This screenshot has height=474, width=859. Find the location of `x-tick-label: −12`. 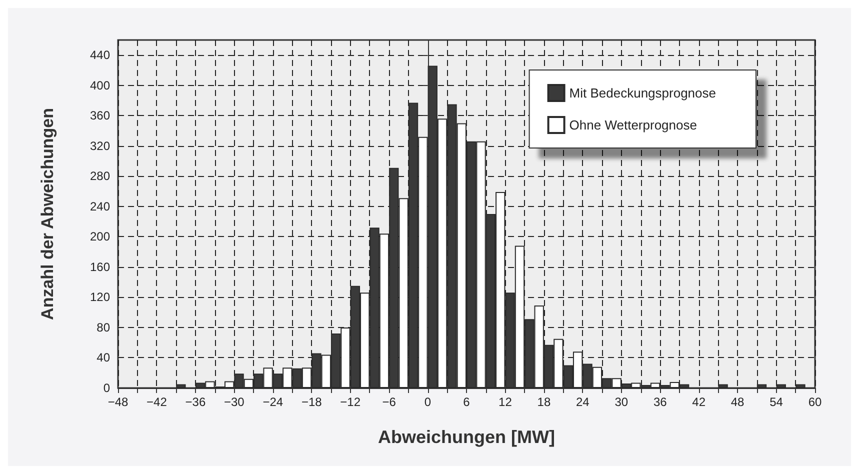

x-tick-label: −12 is located at coordinates (350, 402).